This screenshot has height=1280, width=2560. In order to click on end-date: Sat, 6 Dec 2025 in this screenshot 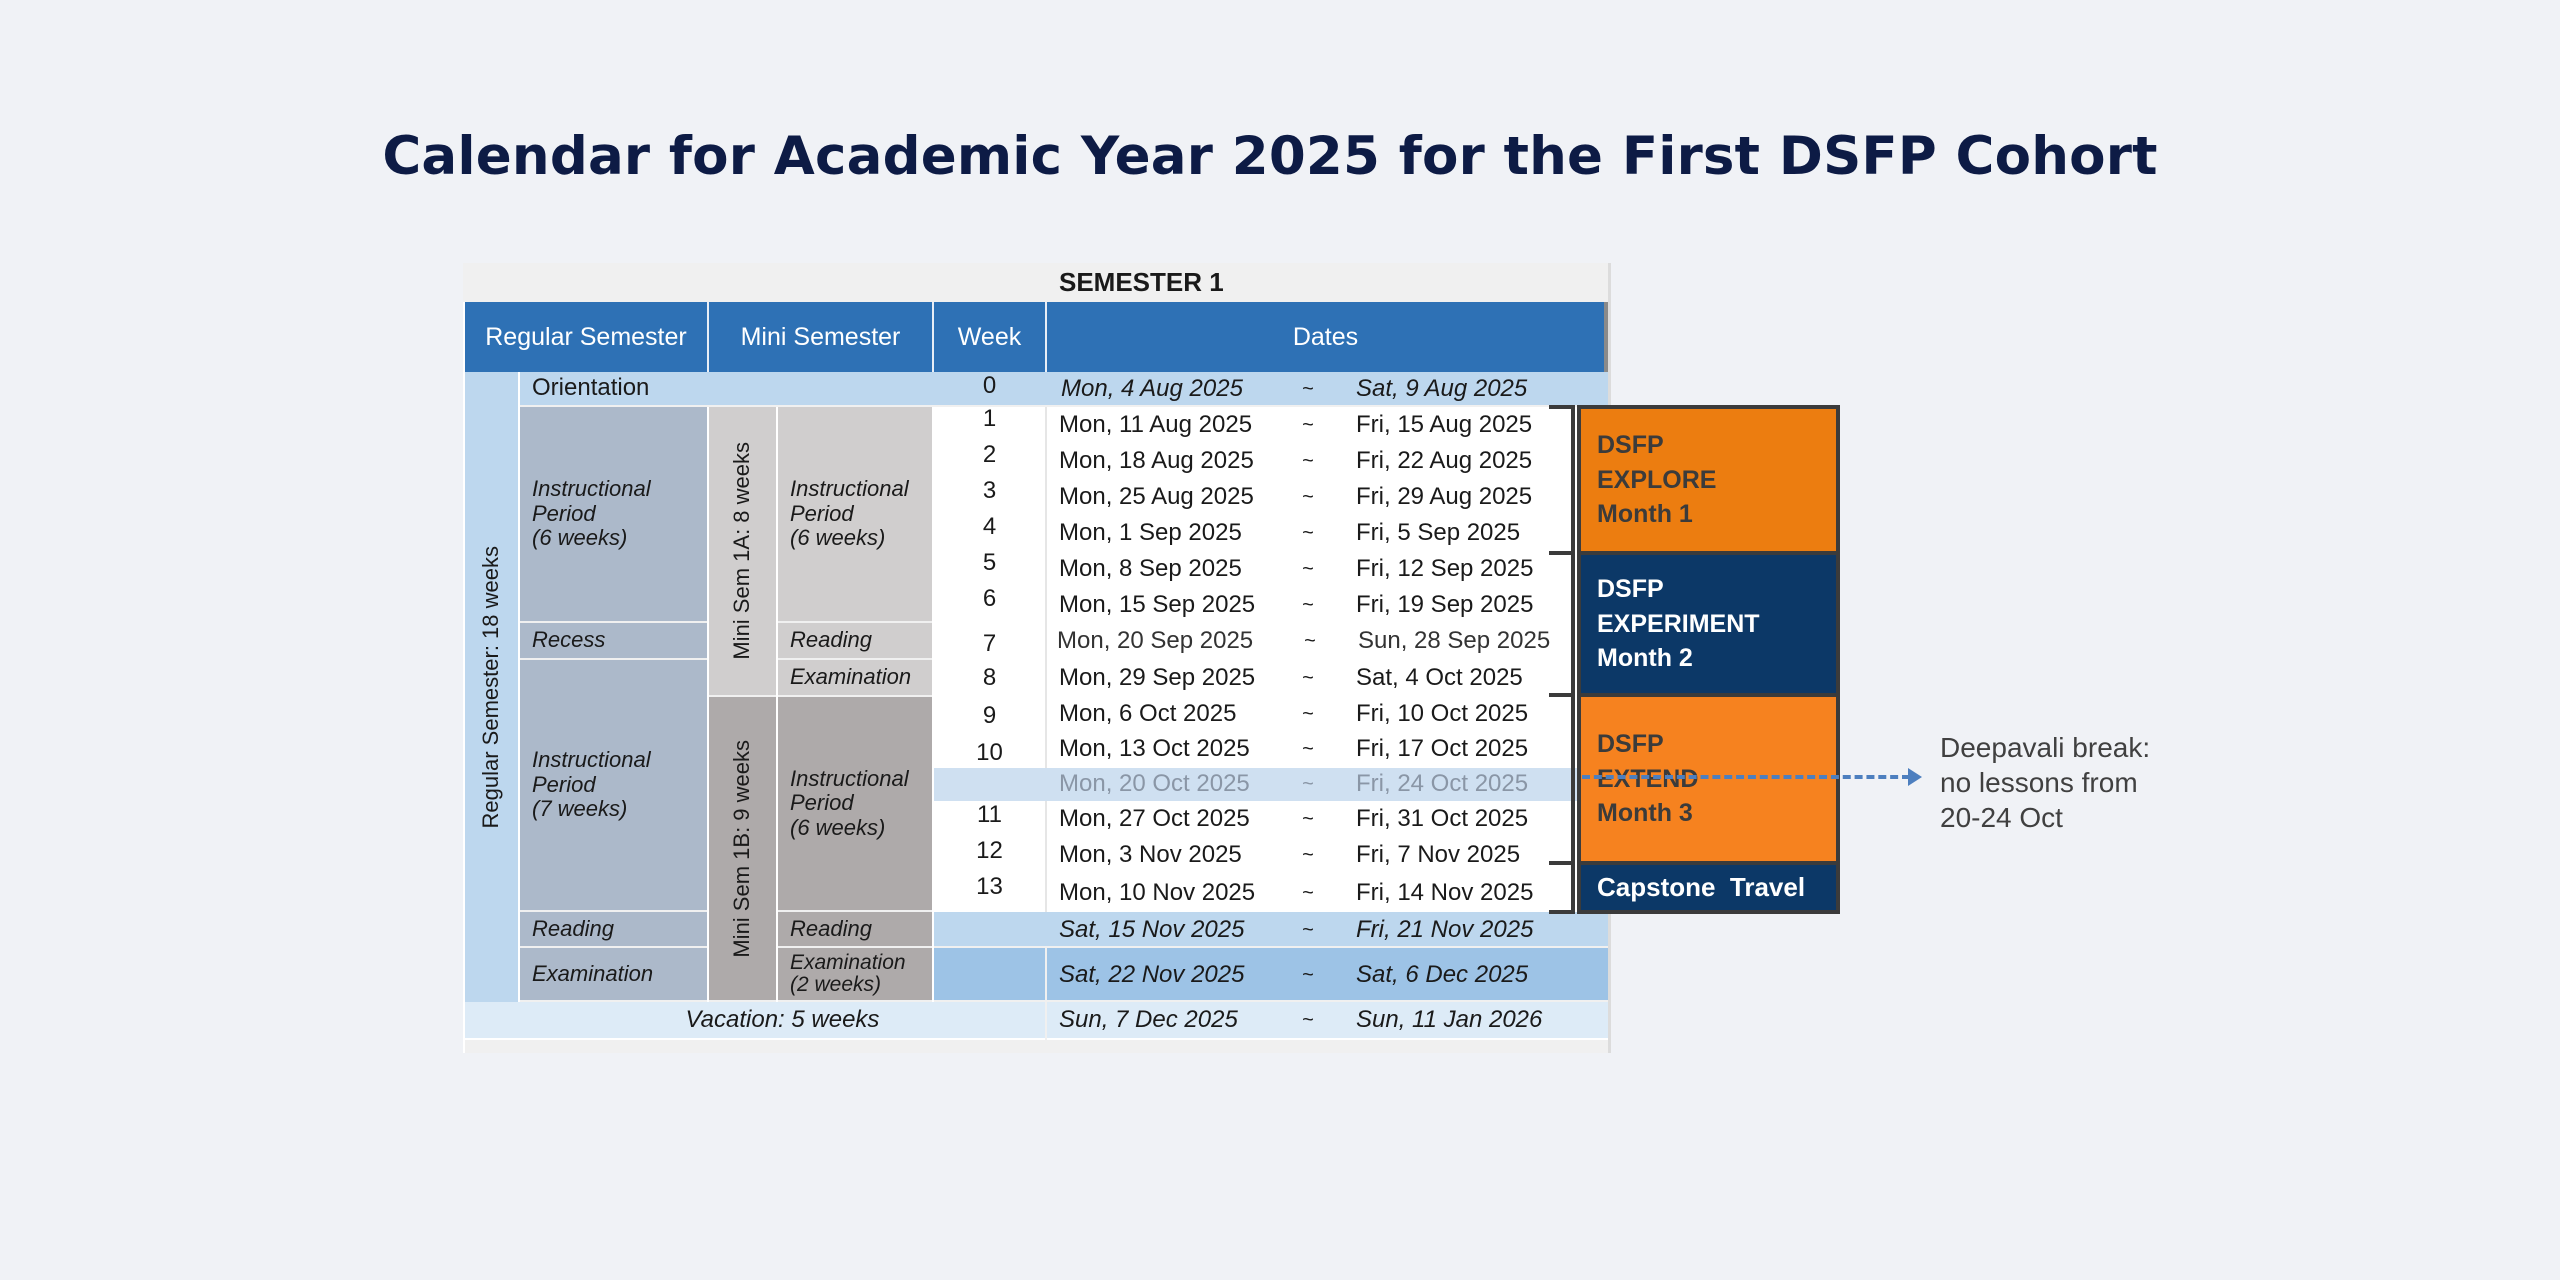, I will do `click(1442, 974)`.